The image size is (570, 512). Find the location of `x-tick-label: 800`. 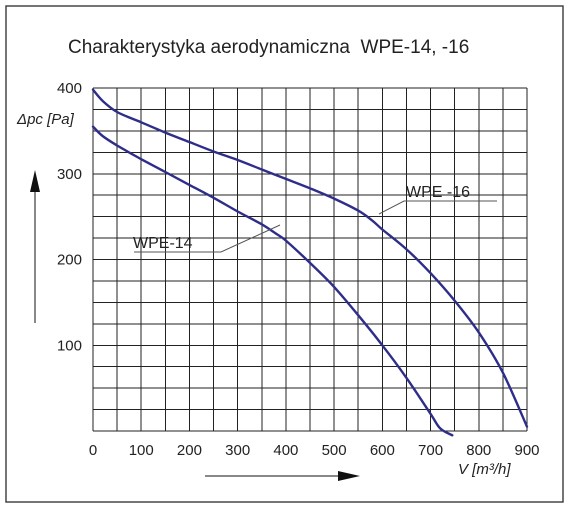

x-tick-label: 800 is located at coordinates (478, 450).